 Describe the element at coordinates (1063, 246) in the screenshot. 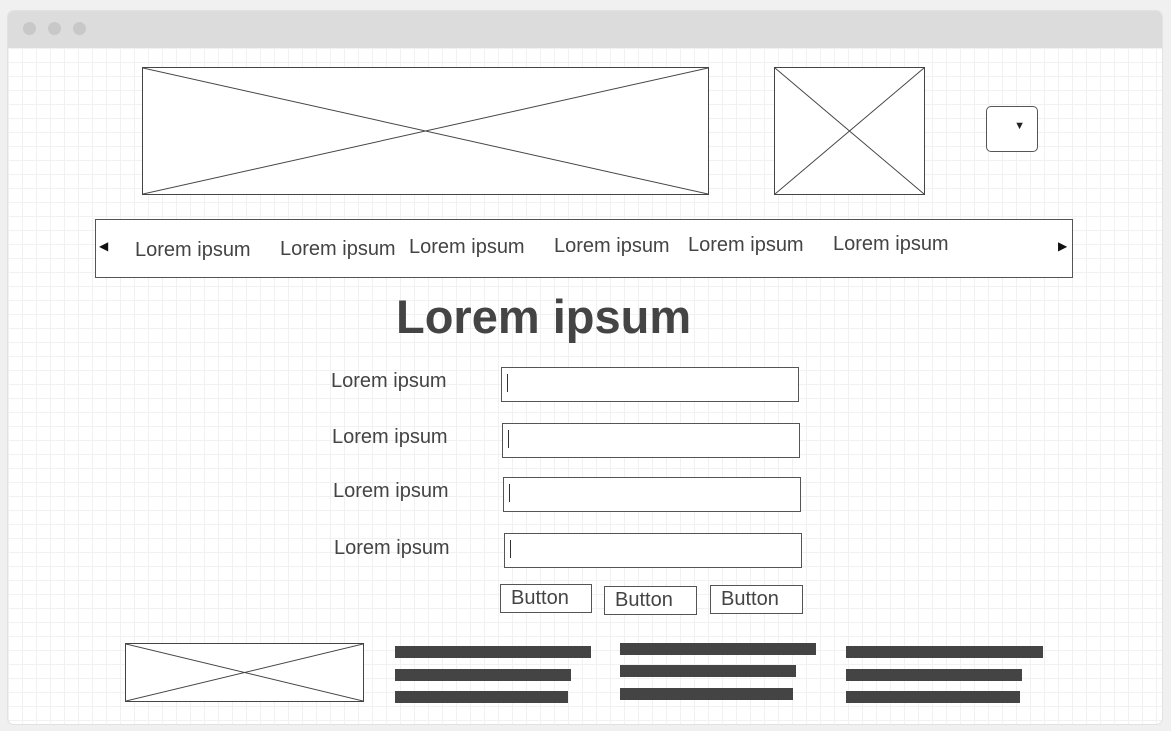

I see `caret-right-icon: ▶` at that location.